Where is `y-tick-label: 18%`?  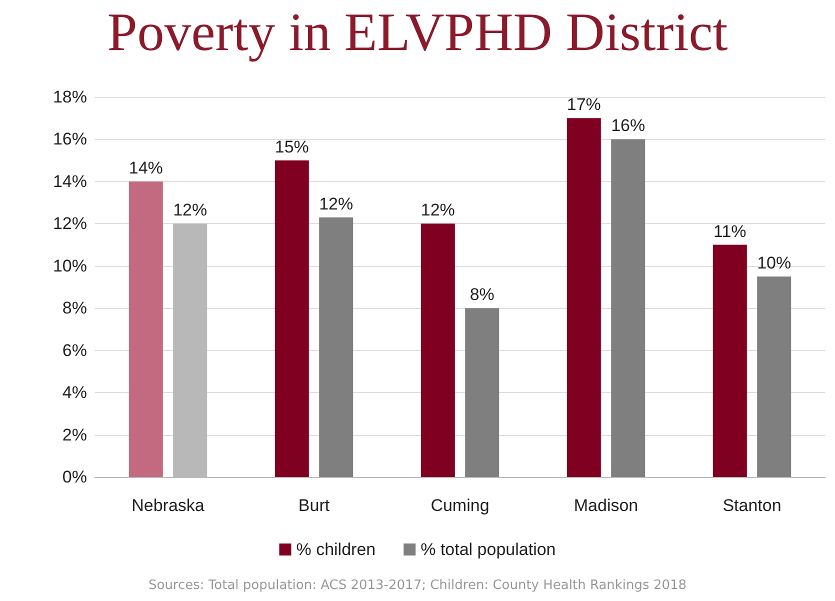
y-tick-label: 18% is located at coordinates (69, 97).